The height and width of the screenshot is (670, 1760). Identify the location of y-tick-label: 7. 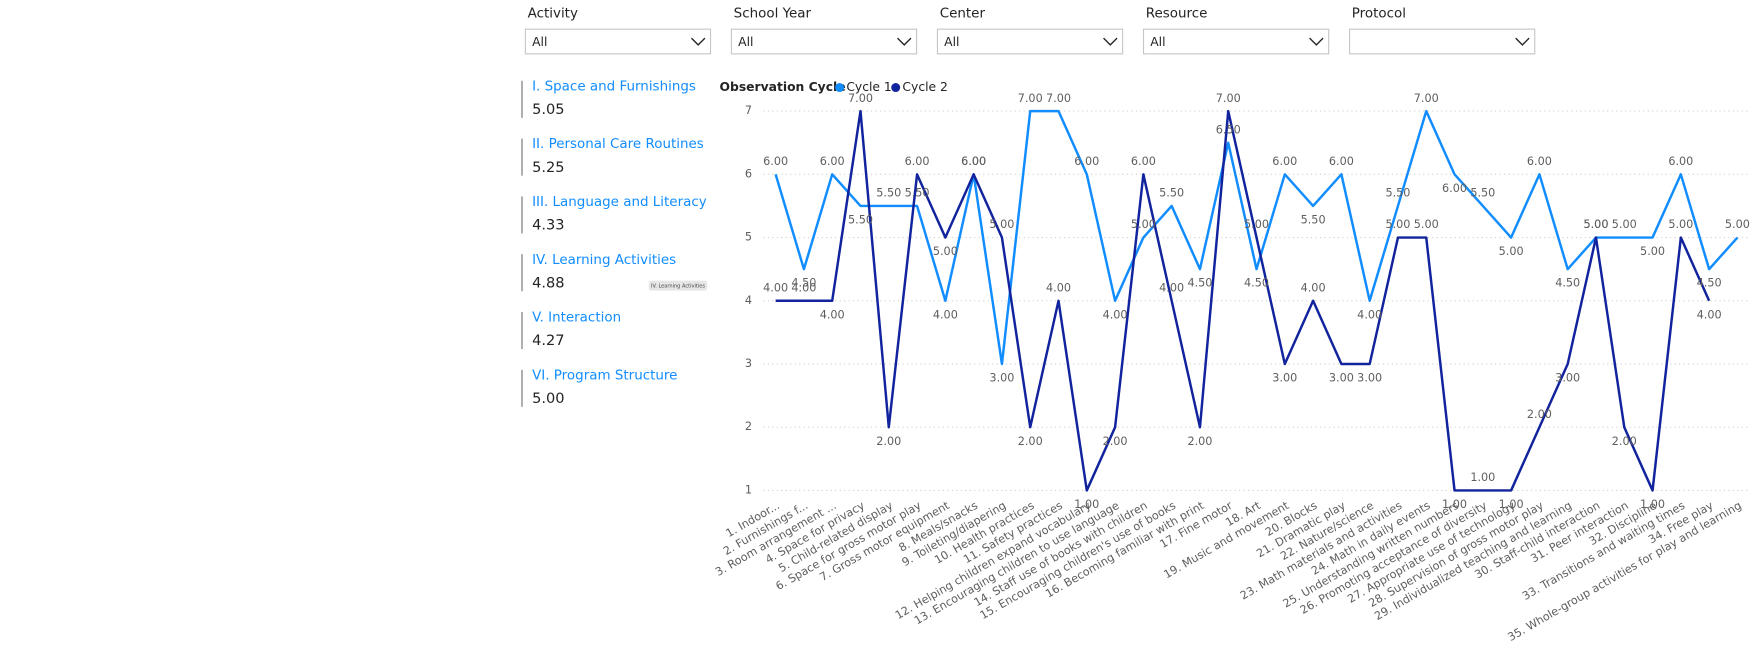
(748, 110).